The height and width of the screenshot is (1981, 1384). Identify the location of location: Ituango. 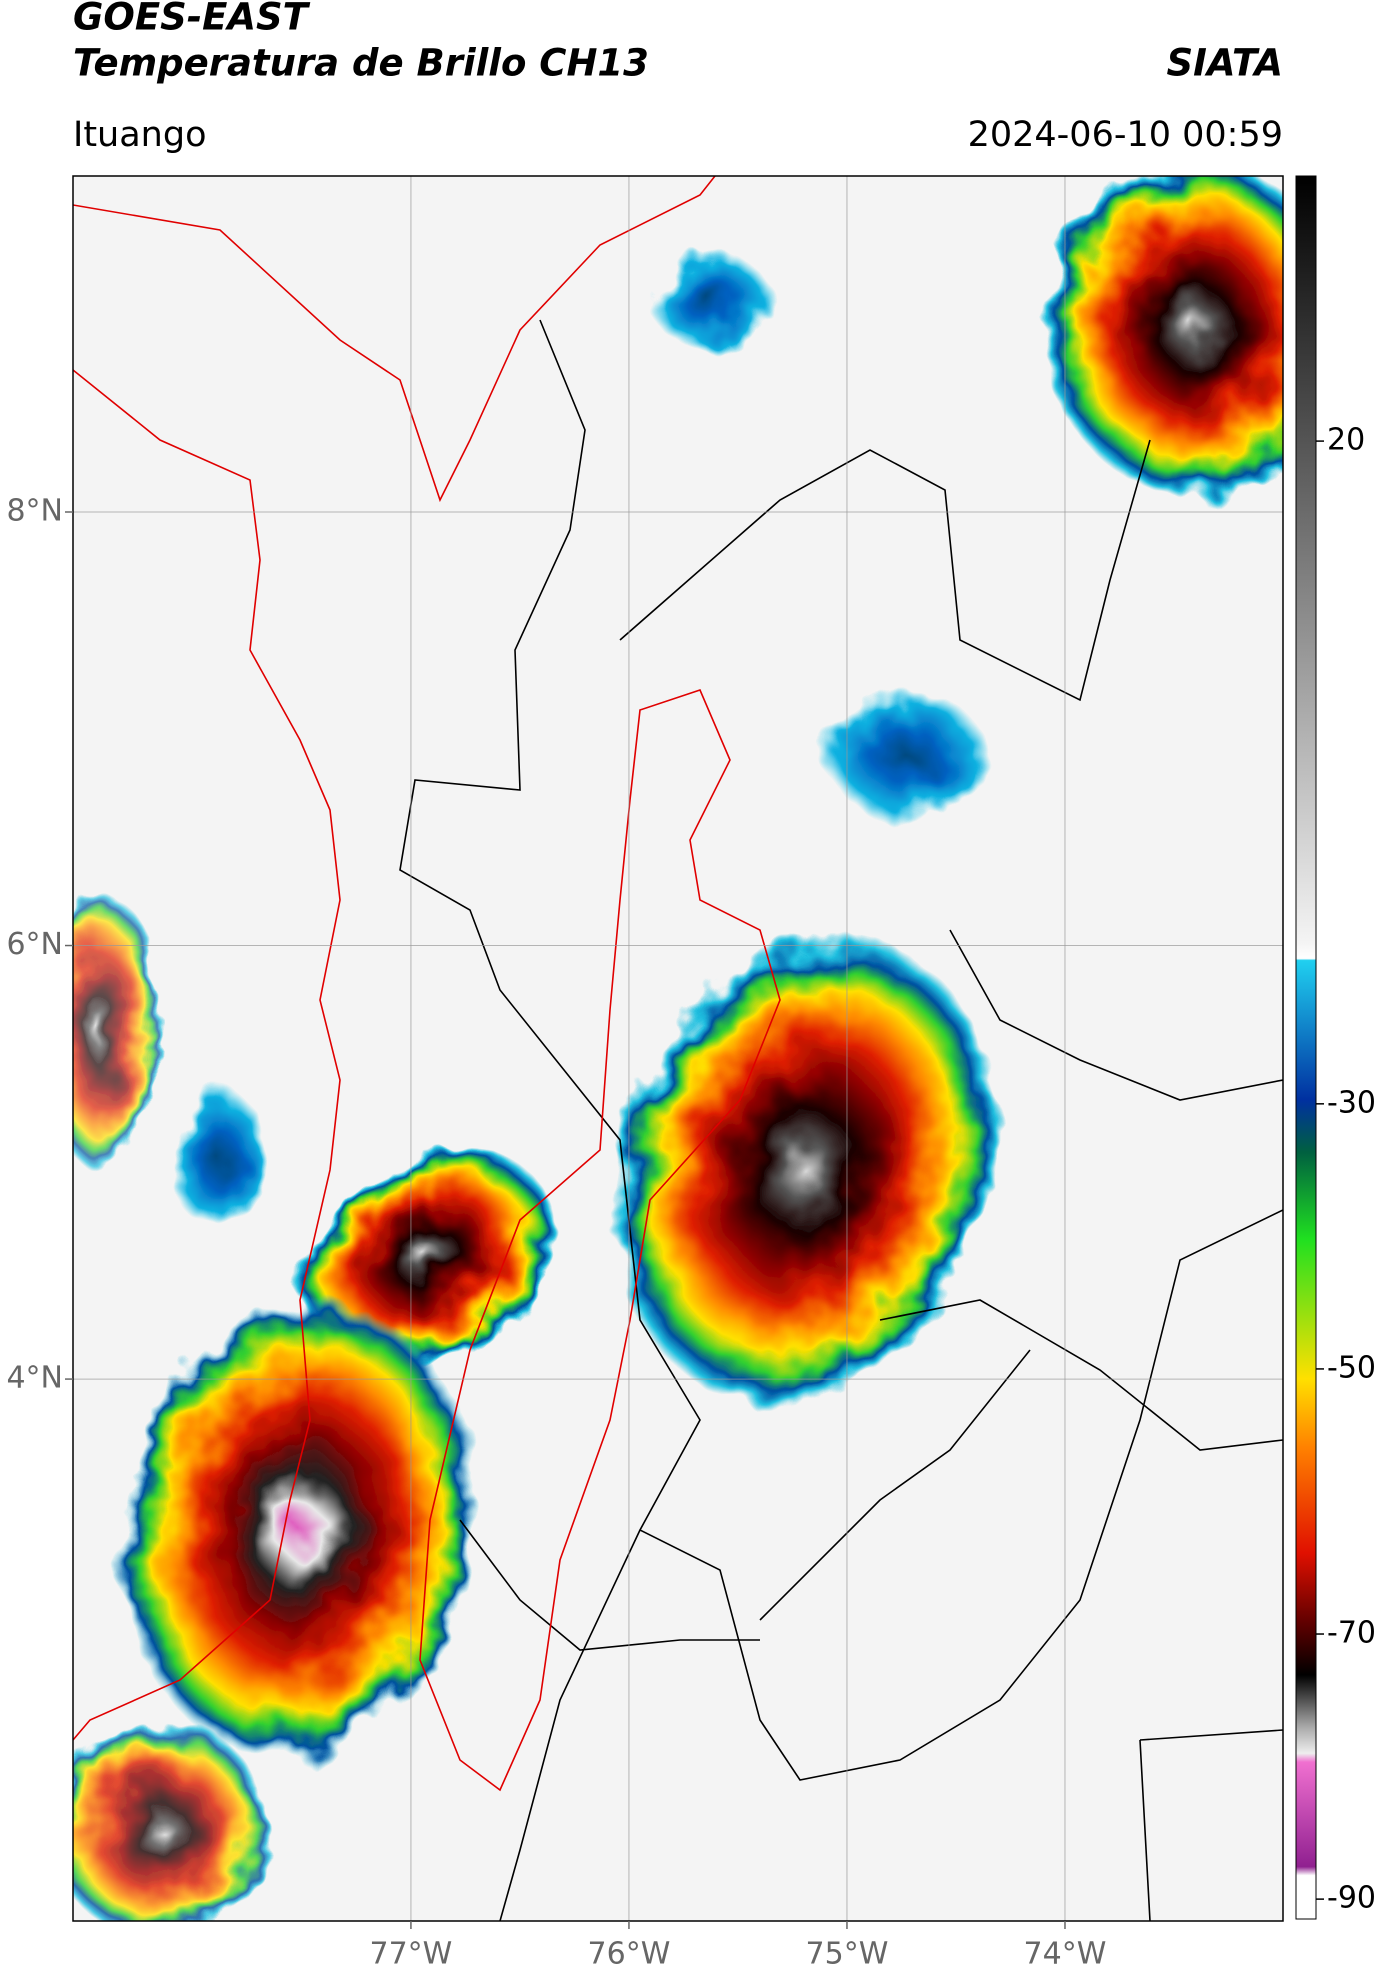
(140, 135).